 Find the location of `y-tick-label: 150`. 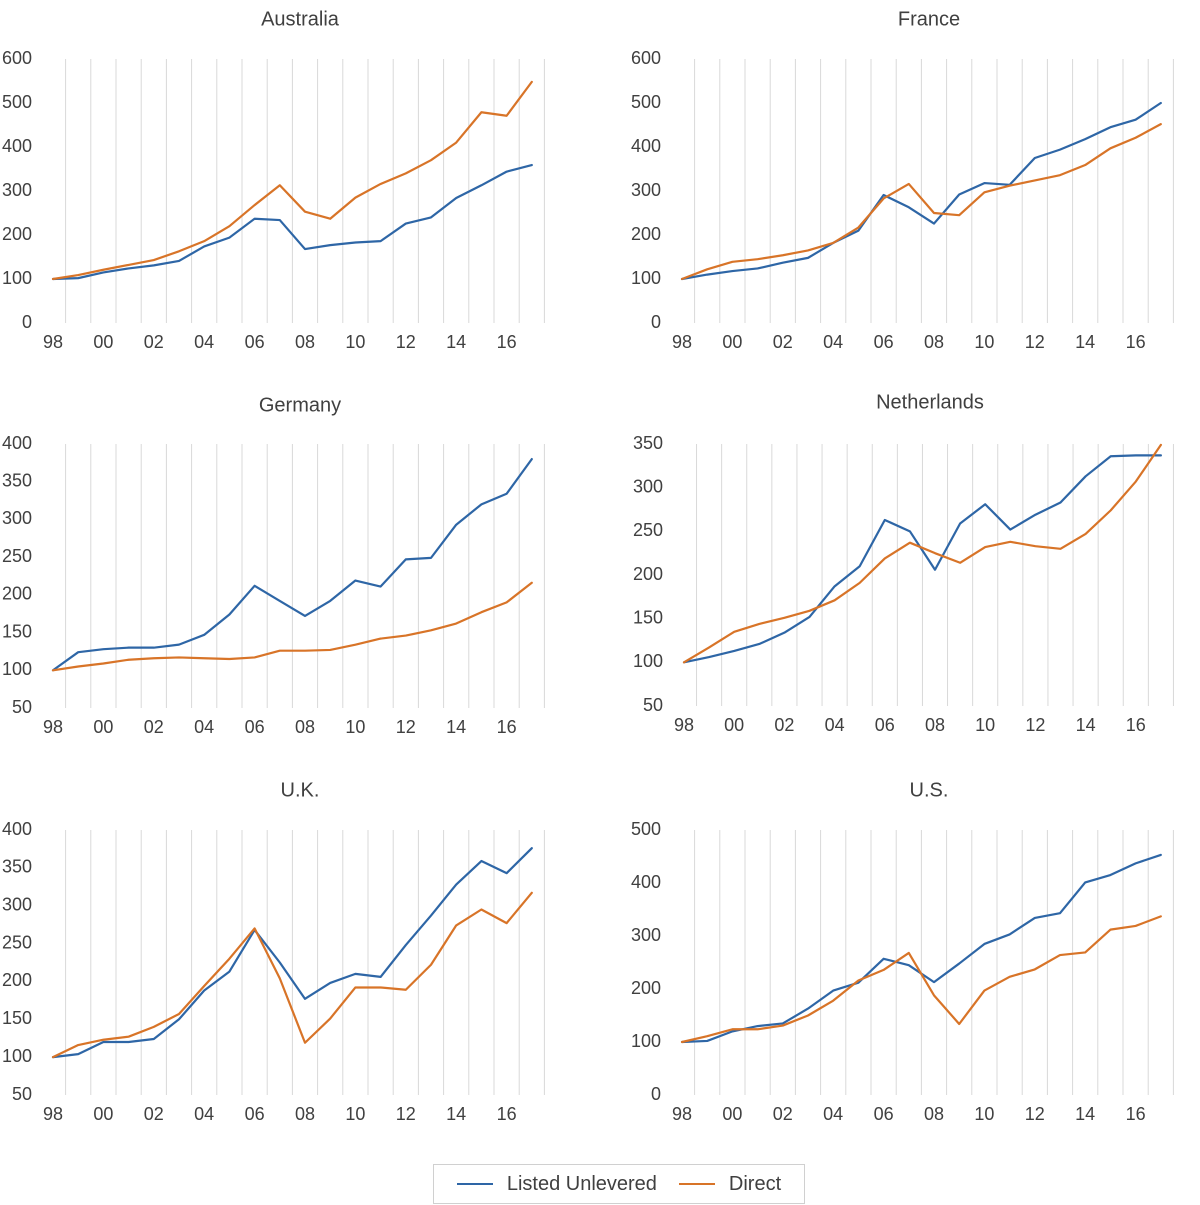

y-tick-label: 150 is located at coordinates (17, 1018).